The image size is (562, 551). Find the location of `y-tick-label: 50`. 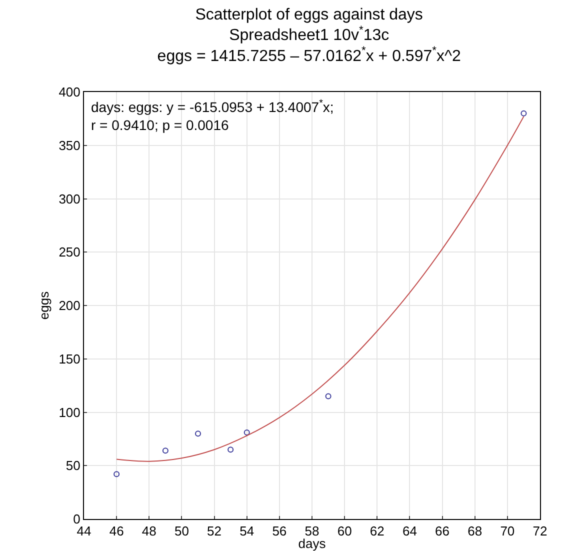

y-tick-label: 50 is located at coordinates (73, 466).